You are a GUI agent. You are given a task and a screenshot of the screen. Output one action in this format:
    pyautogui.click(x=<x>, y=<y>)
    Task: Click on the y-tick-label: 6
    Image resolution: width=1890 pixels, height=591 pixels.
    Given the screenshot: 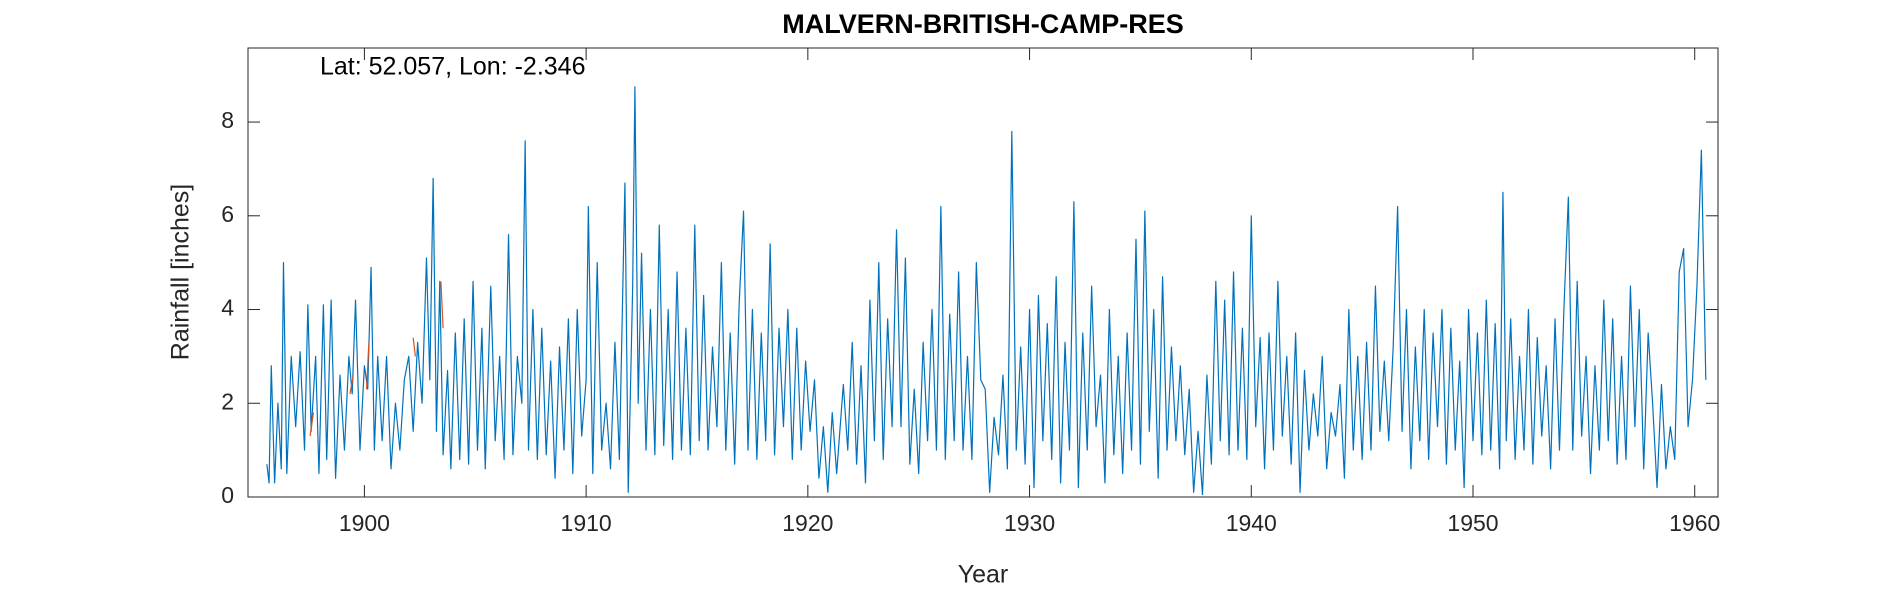 What is the action you would take?
    pyautogui.click(x=227, y=214)
    